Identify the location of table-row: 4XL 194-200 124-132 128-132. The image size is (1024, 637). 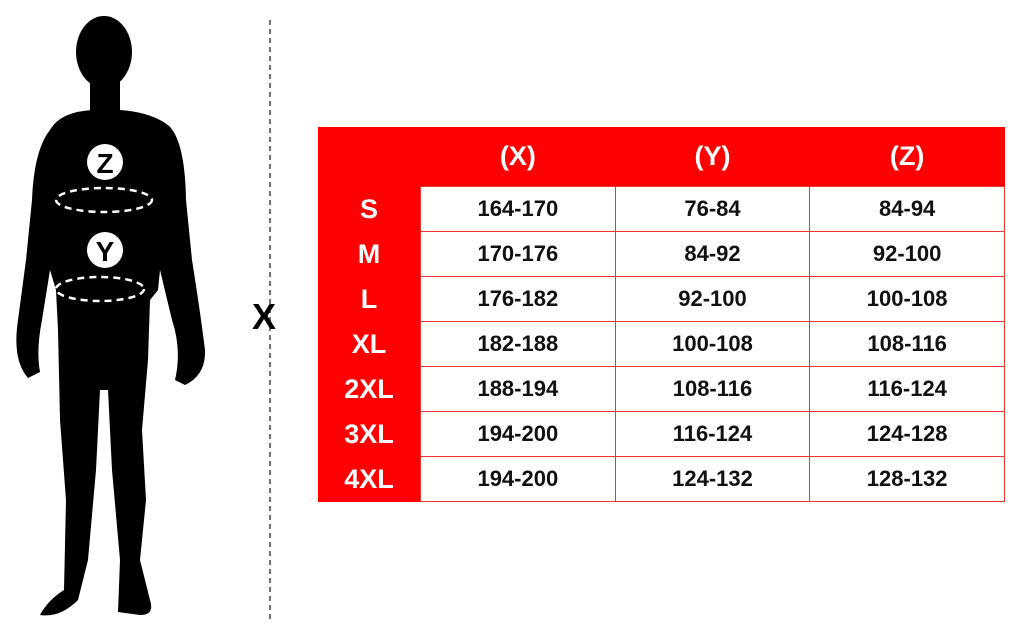
(661, 479).